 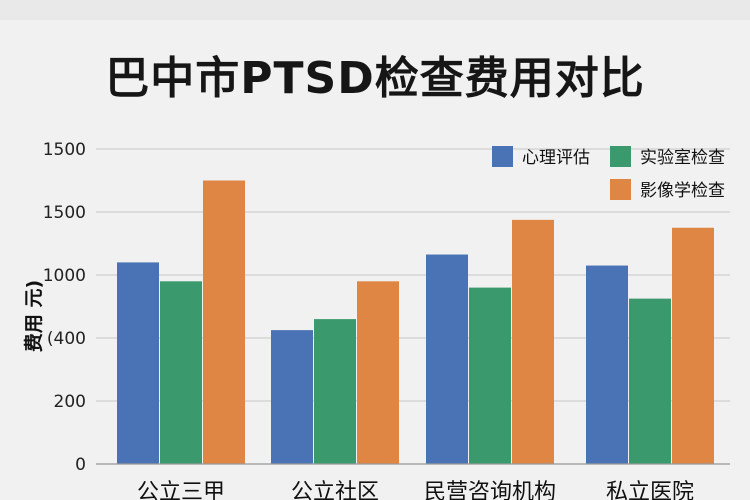 I want to click on x-tick-label: 民营咨询机构, so click(x=490, y=490).